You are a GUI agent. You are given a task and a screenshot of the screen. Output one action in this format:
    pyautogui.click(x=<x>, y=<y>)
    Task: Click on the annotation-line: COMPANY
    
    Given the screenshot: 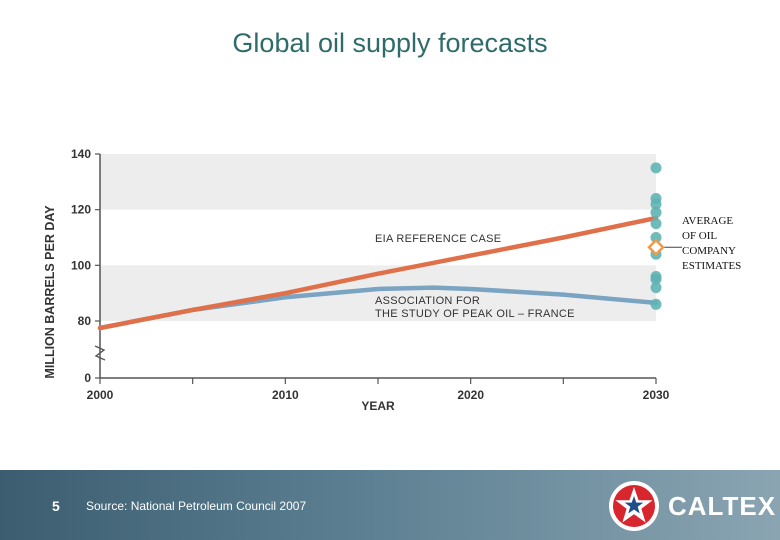 What is the action you would take?
    pyautogui.click(x=709, y=251)
    